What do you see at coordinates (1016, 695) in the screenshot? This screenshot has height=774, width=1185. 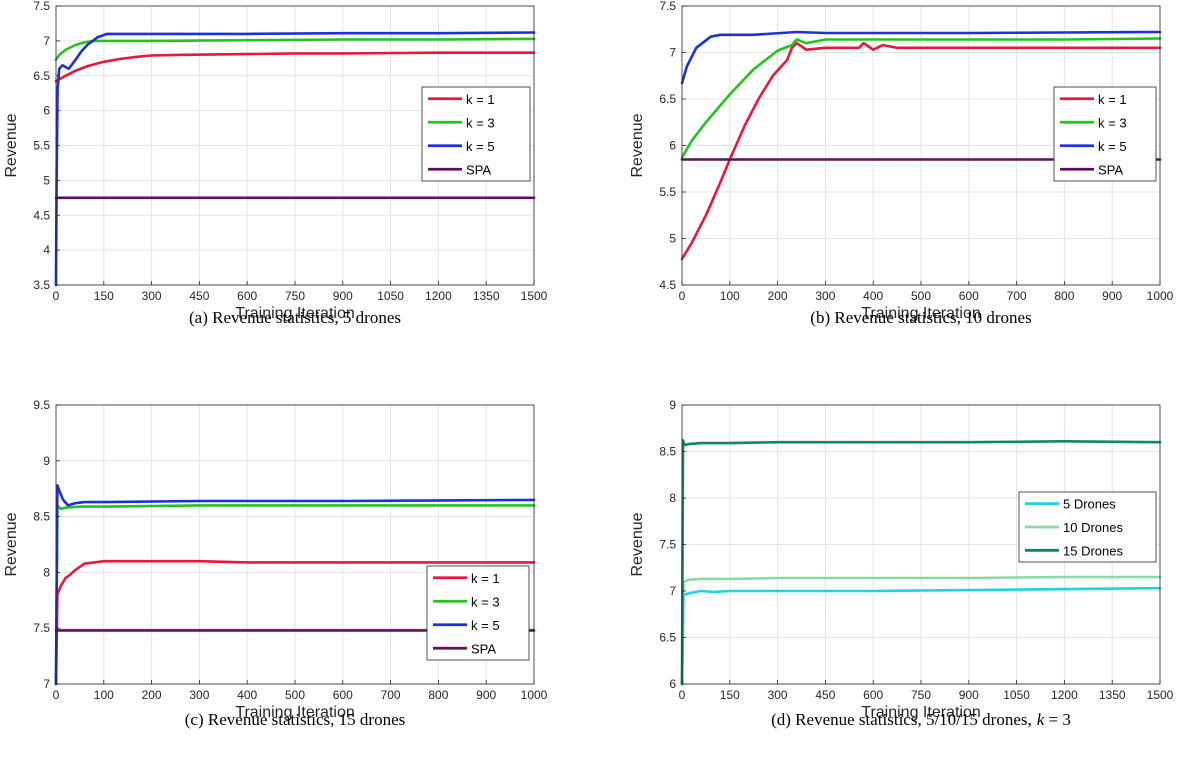 I see `x-tick-label: 1050` at bounding box center [1016, 695].